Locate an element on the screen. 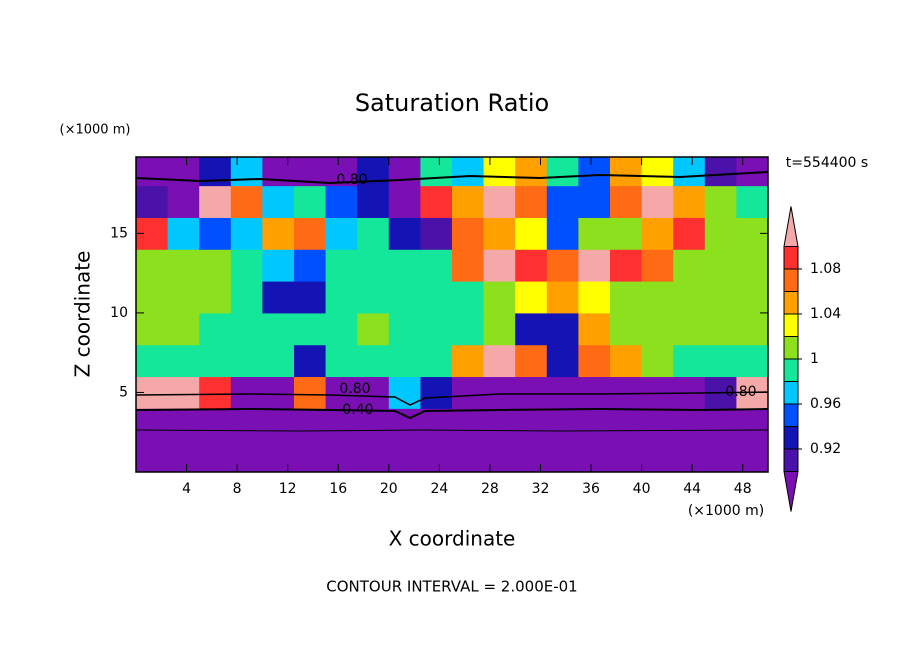 This screenshot has width=904, height=654. colorbar-tick-label: 1.04 is located at coordinates (825, 314).